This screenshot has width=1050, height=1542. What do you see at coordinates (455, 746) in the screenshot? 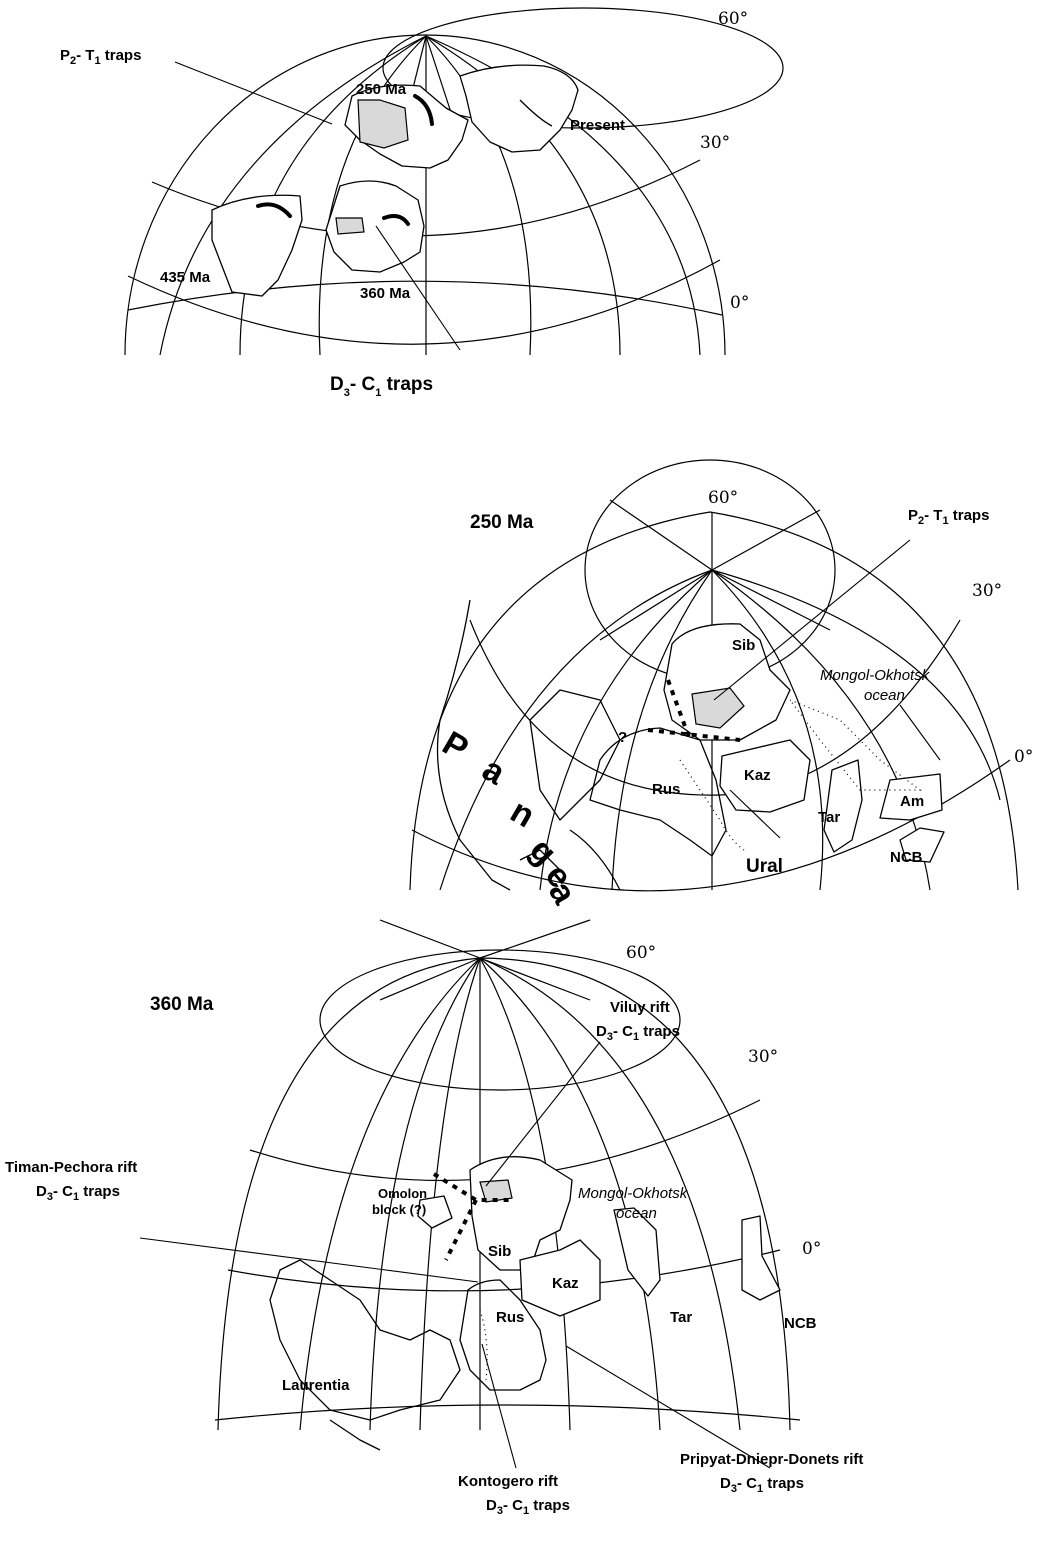
I see `pangea-letter-1: P` at bounding box center [455, 746].